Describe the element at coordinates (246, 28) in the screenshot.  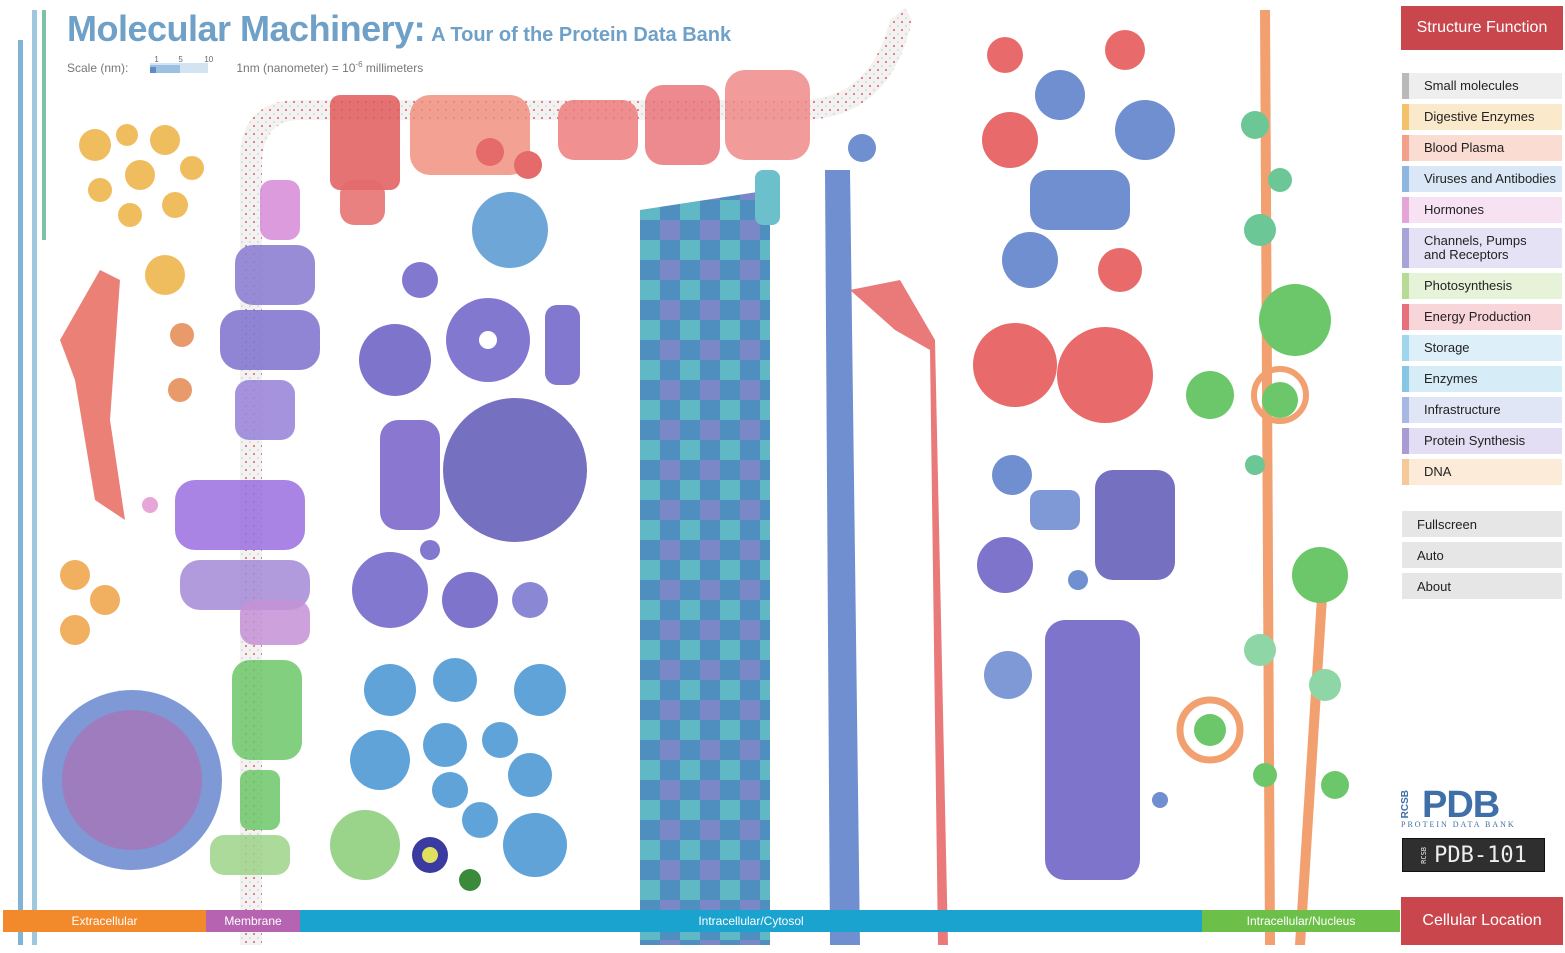
I see `title-main: Molecular Machinery:` at that location.